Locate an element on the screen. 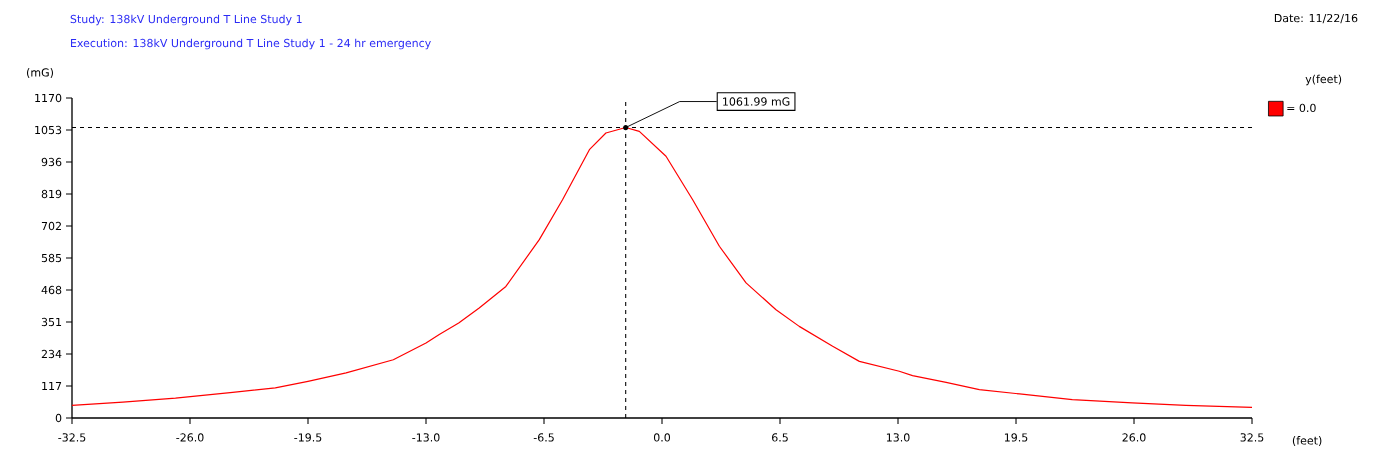 This screenshot has width=1380, height=471. y-tick-label: 1053 is located at coordinates (48, 130).